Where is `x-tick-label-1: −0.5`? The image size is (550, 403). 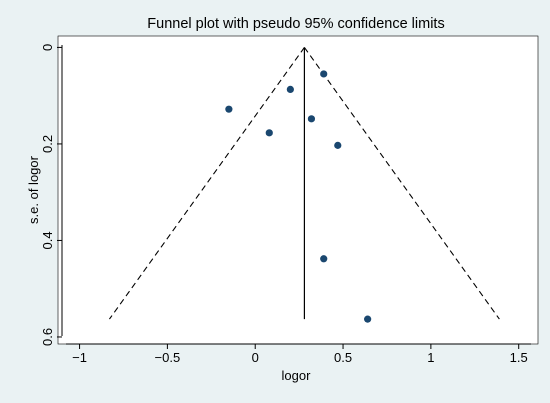 x-tick-label-1: −0.5 is located at coordinates (168, 357).